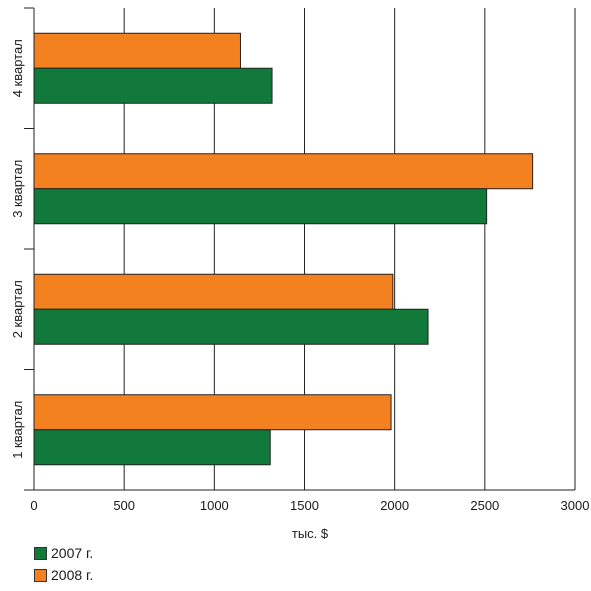 Image resolution: width=591 pixels, height=591 pixels. I want to click on legend-swatch-2007, so click(40, 553).